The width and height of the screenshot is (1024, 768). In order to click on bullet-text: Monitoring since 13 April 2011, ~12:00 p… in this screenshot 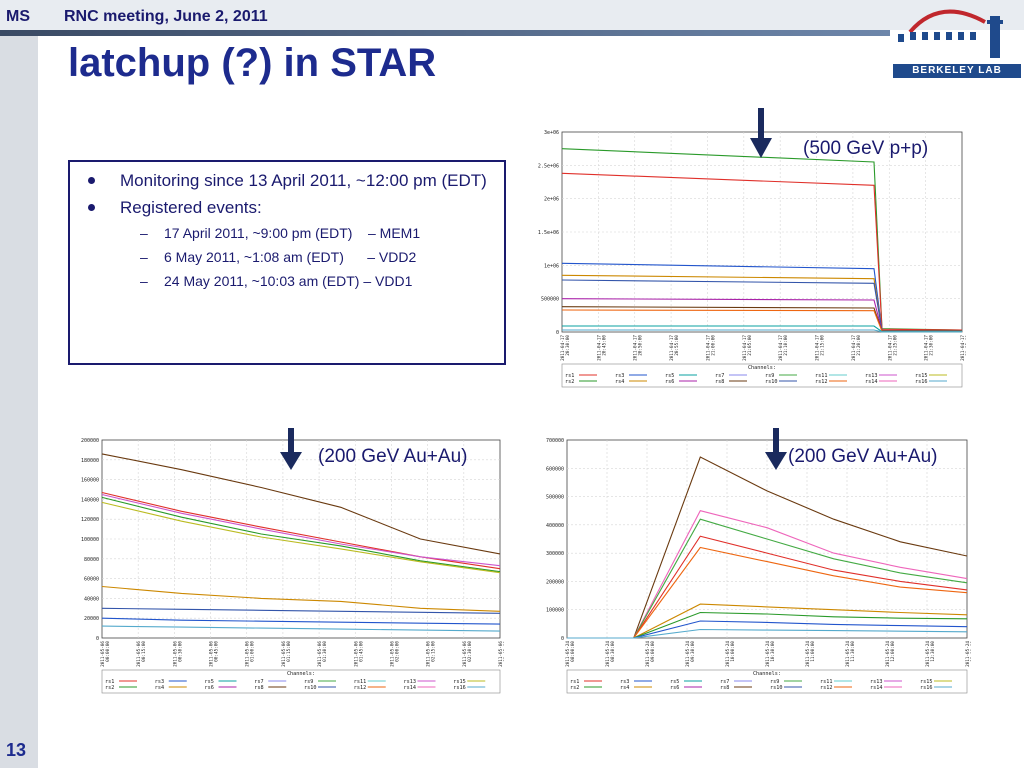, I will do `click(303, 180)`.